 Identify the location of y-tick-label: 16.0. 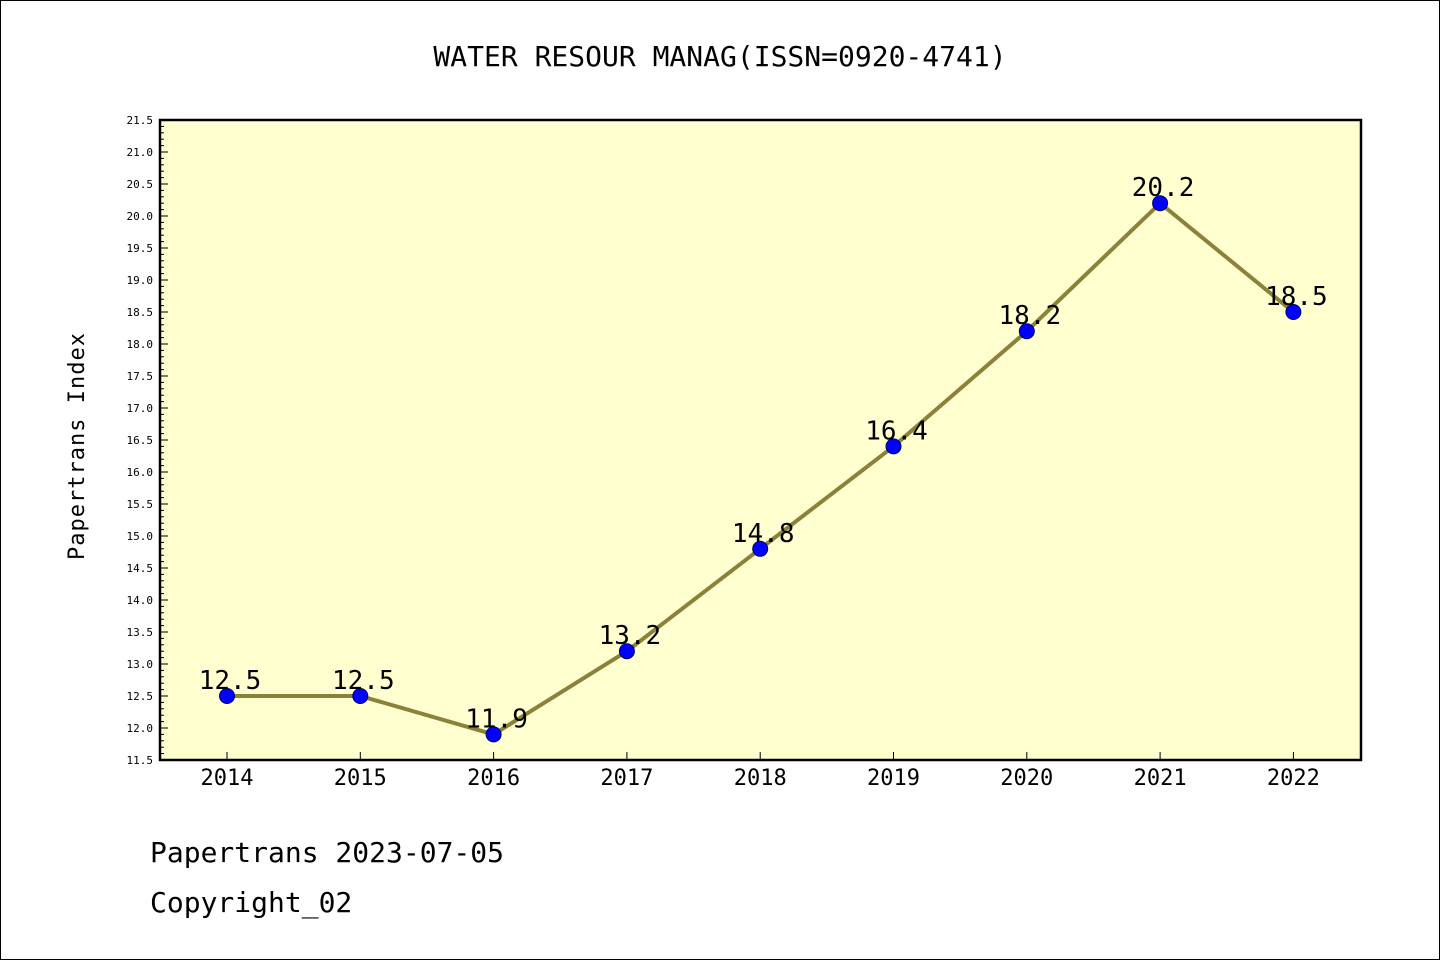
(140, 472).